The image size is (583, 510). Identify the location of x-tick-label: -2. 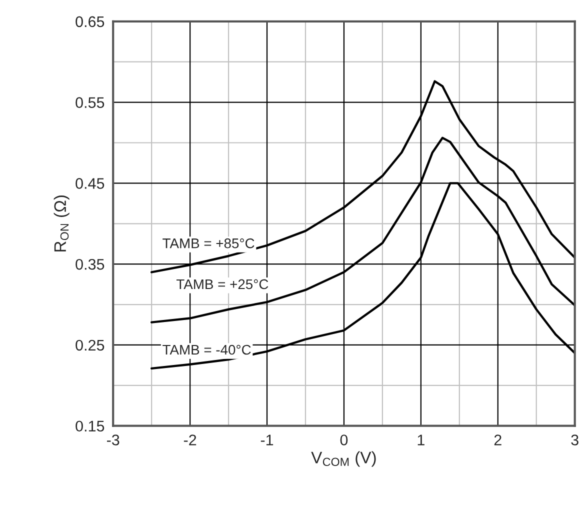
(190, 440).